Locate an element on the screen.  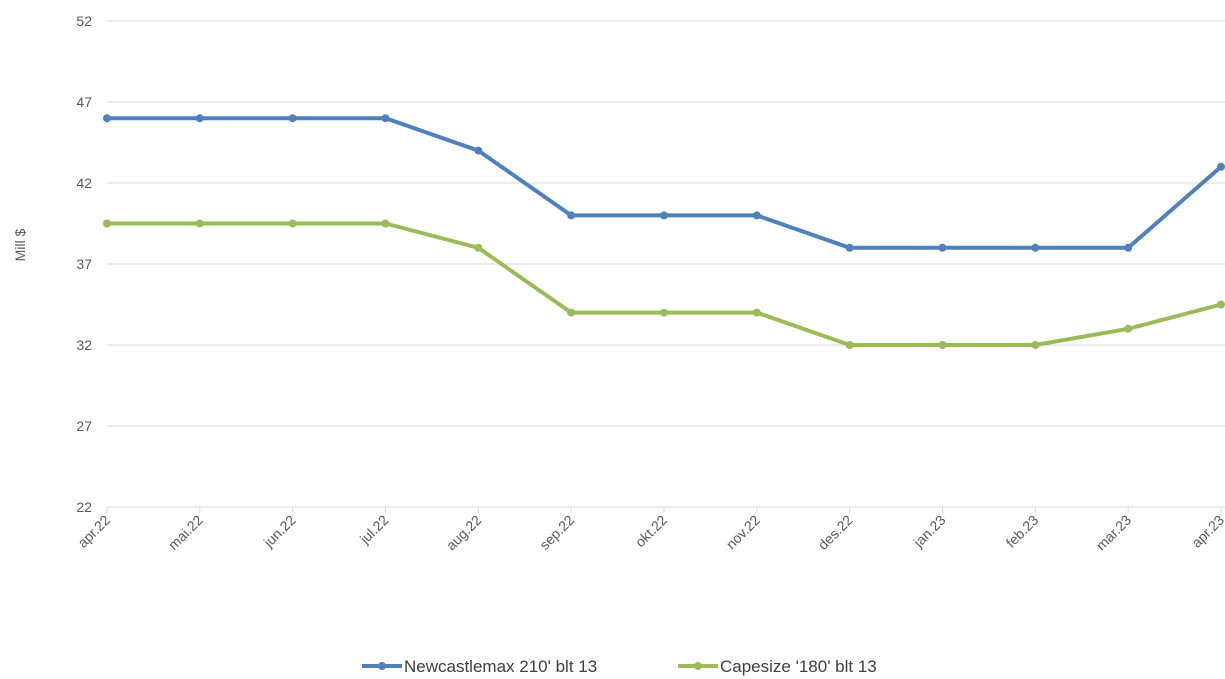
y-axis-title: Mill $ is located at coordinates (20, 244).